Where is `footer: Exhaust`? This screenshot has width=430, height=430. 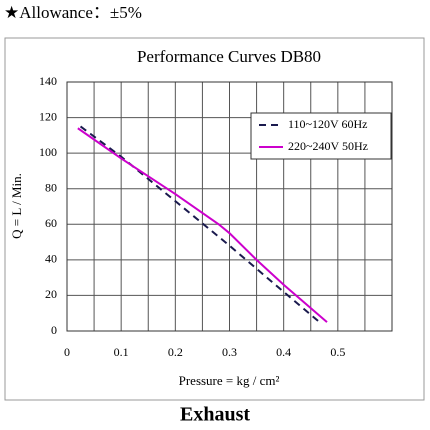
footer: Exhaust is located at coordinates (215, 415).